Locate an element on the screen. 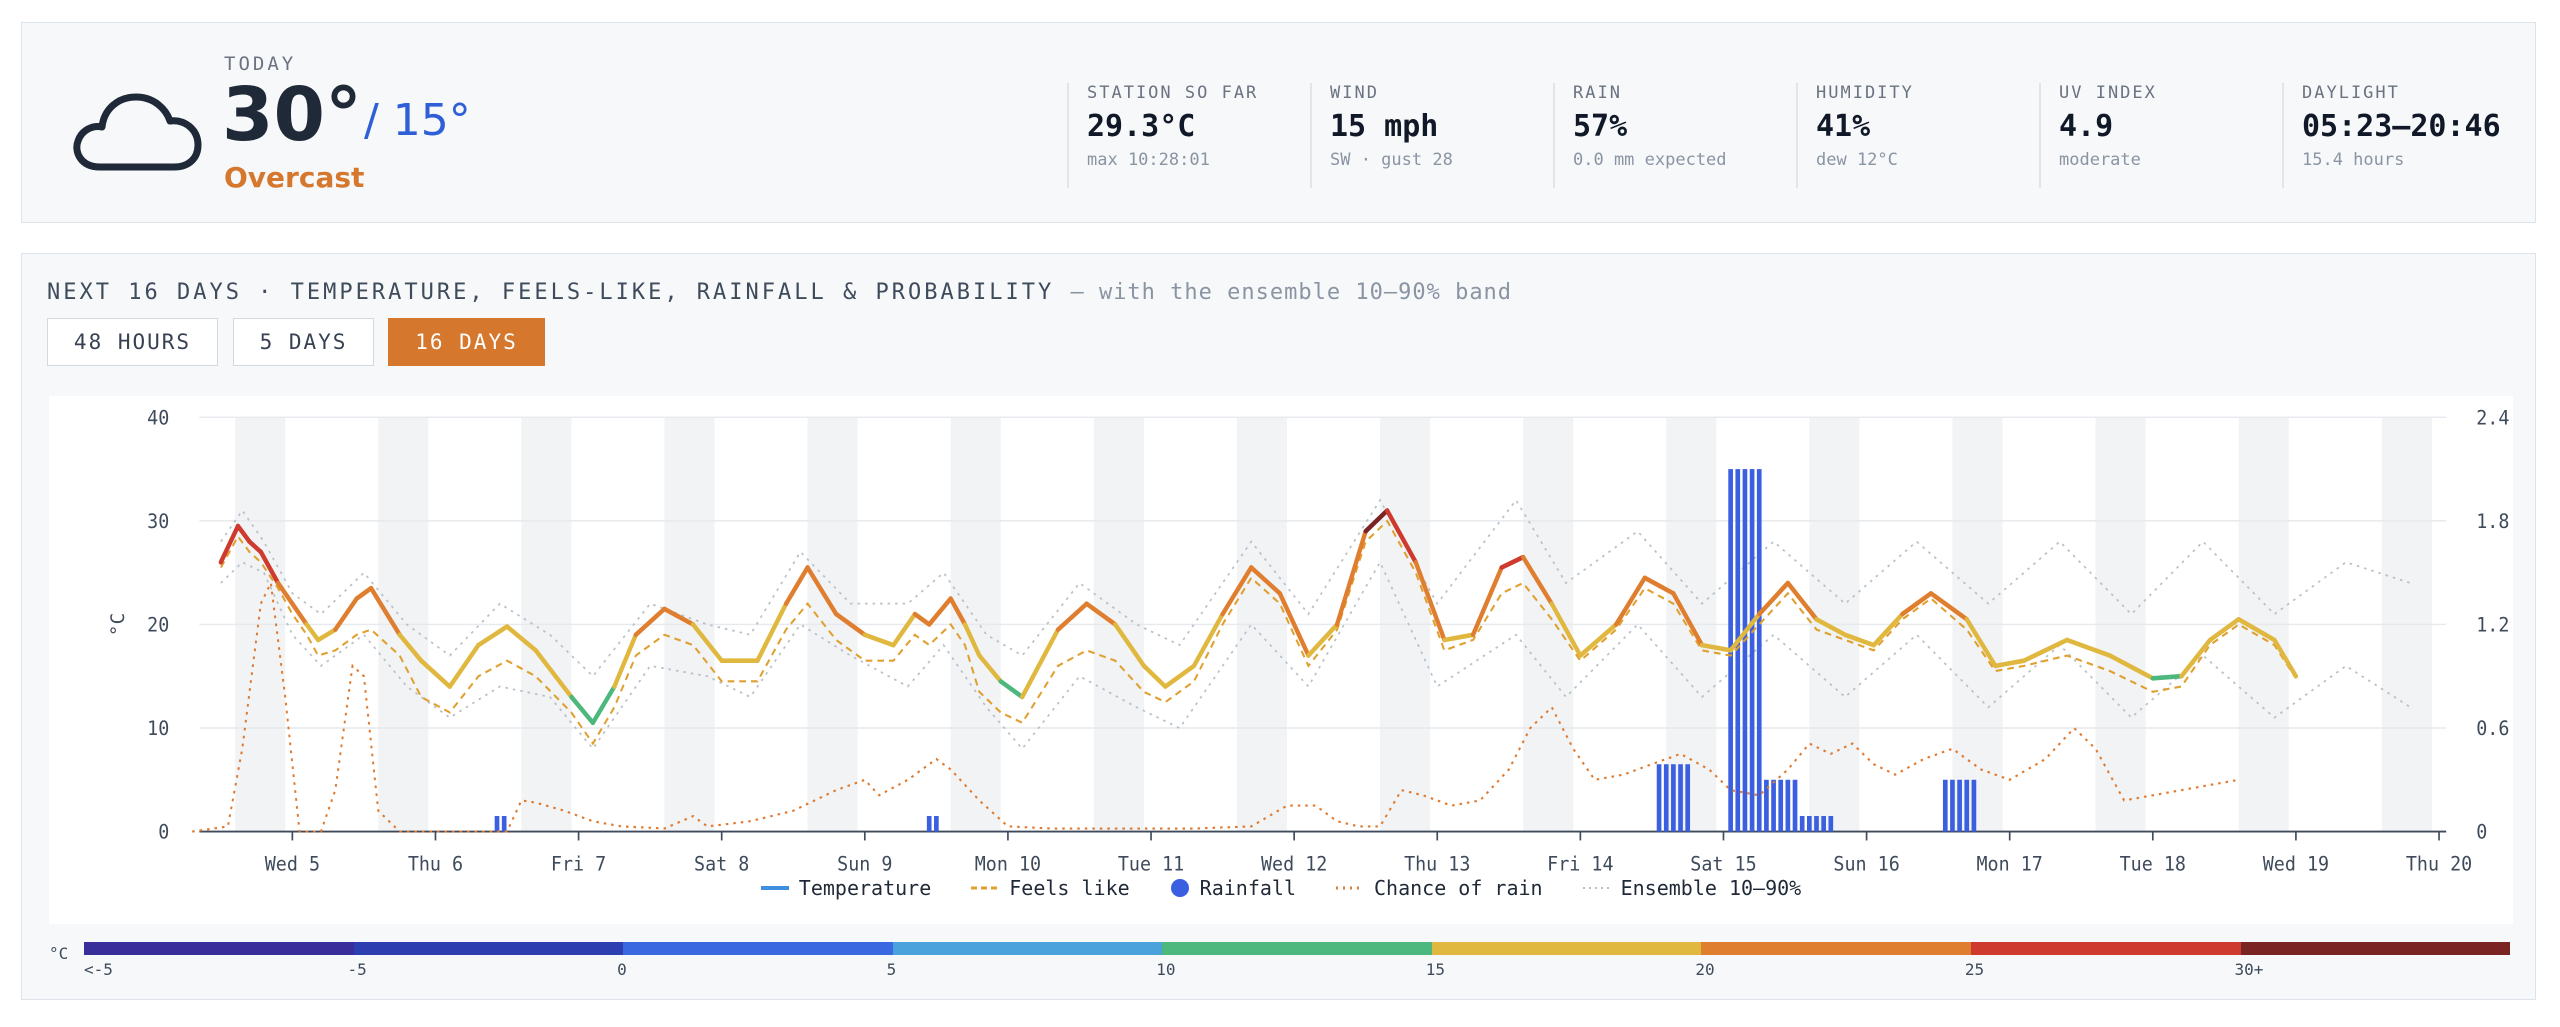 Image resolution: width=2560 pixels, height=1027 pixels. legend-temperature: Temperature is located at coordinates (845, 888).